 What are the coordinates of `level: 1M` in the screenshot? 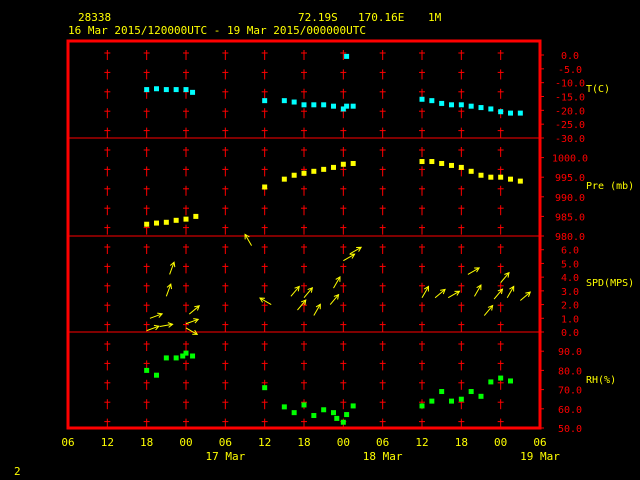 It's located at (435, 17).